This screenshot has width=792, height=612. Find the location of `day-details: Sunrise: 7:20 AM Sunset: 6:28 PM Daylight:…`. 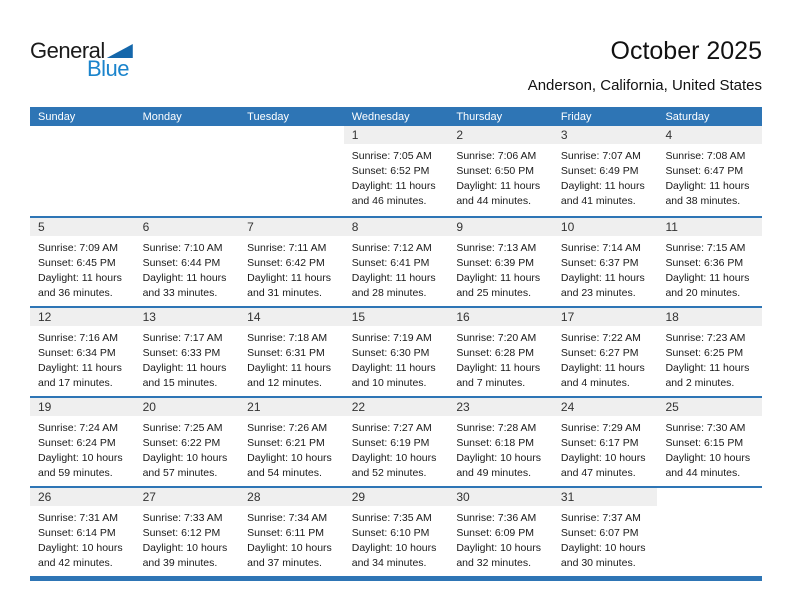

day-details: Sunrise: 7:20 AM Sunset: 6:28 PM Daylight:… is located at coordinates (500, 358).